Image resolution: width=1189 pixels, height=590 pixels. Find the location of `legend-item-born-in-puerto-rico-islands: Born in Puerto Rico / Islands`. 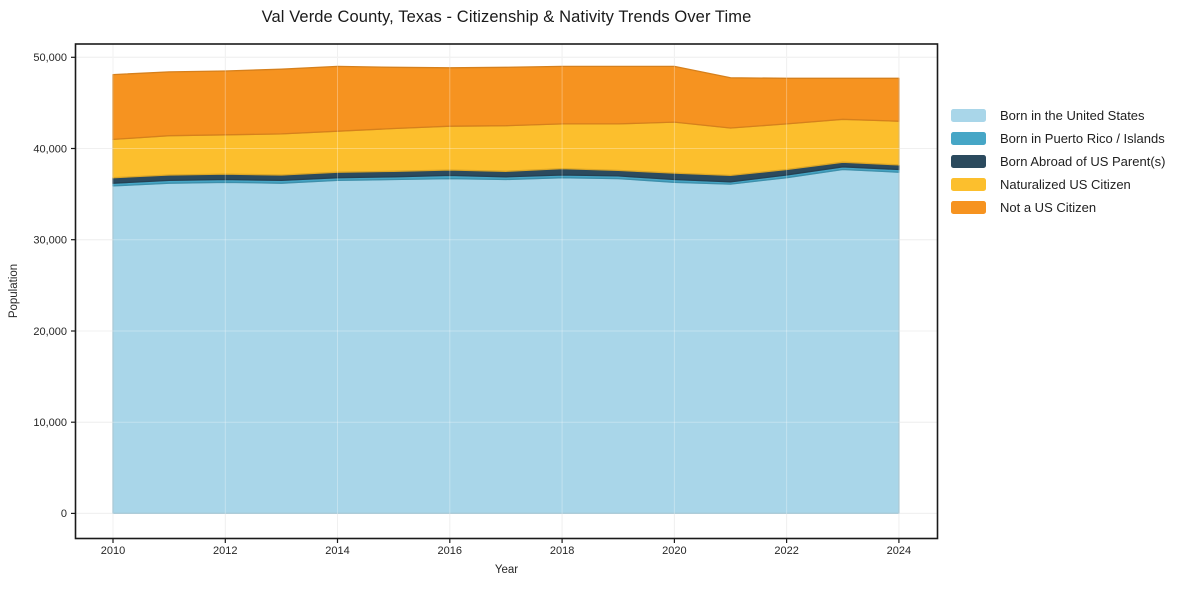

legend-item-born-in-puerto-rico-islands: Born in Puerto Rico / Islands is located at coordinates (1058, 138).